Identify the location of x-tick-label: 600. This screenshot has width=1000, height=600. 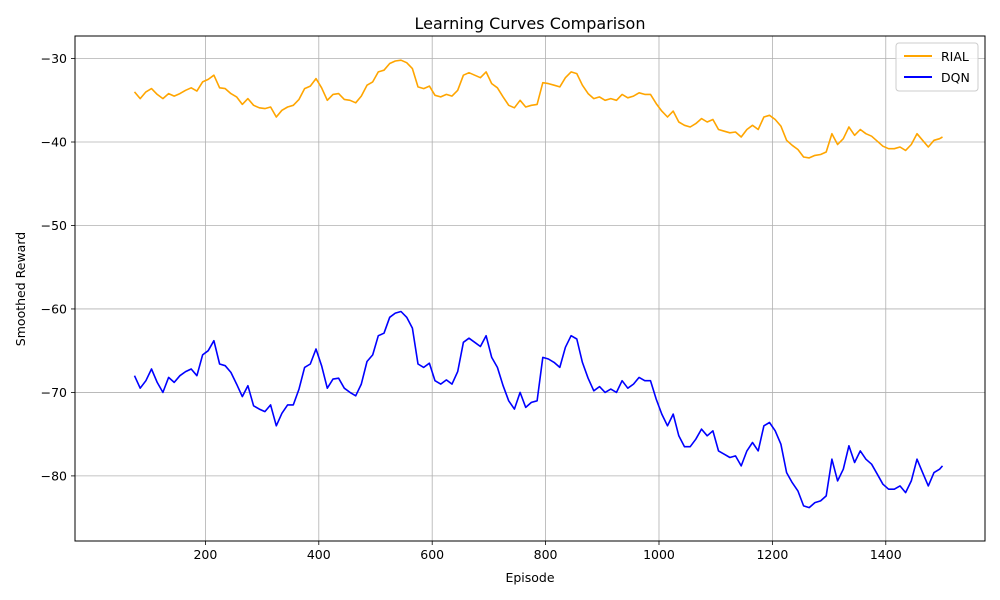
(432, 554).